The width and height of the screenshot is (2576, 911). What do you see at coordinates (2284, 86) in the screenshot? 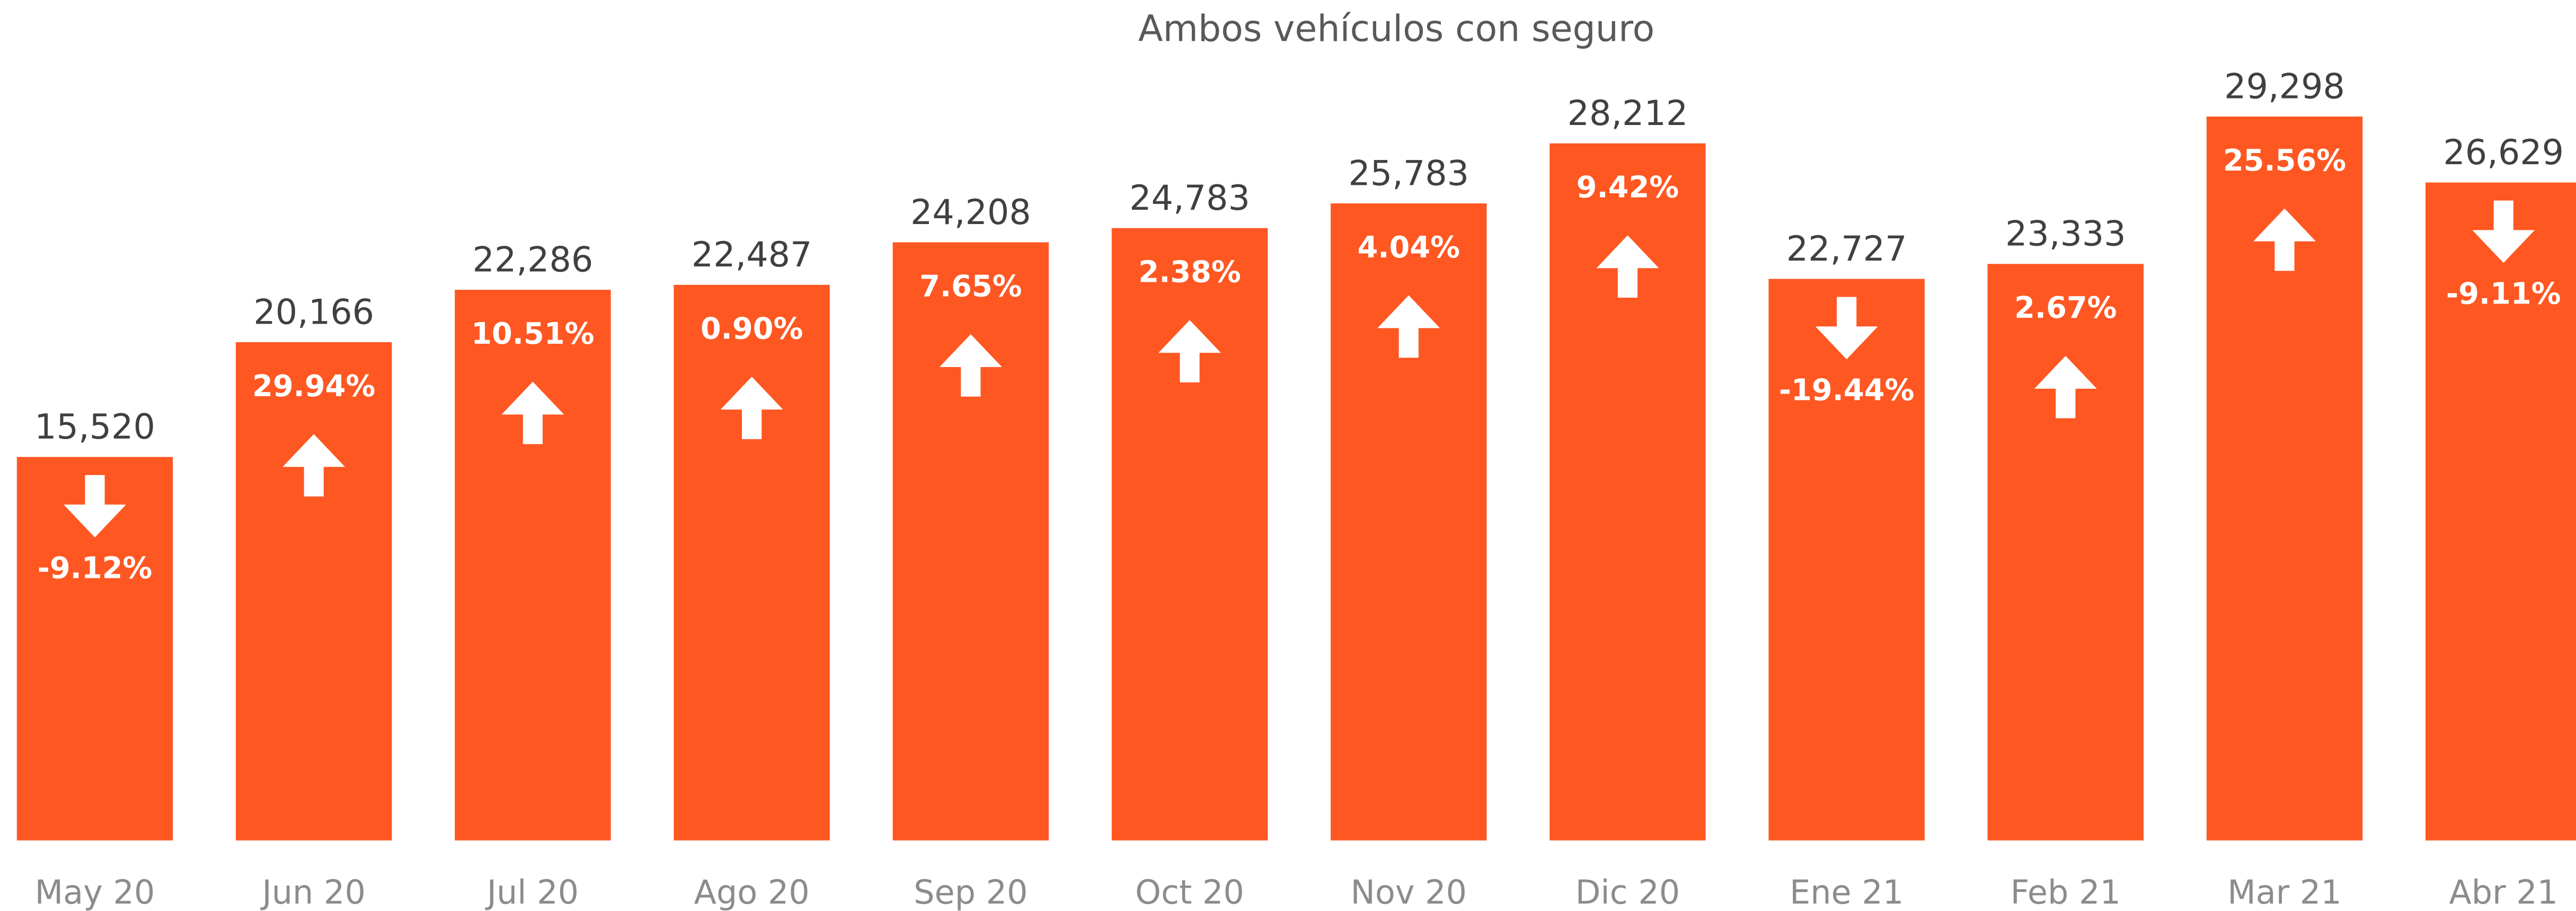
I see `value-label: 29,298` at bounding box center [2284, 86].